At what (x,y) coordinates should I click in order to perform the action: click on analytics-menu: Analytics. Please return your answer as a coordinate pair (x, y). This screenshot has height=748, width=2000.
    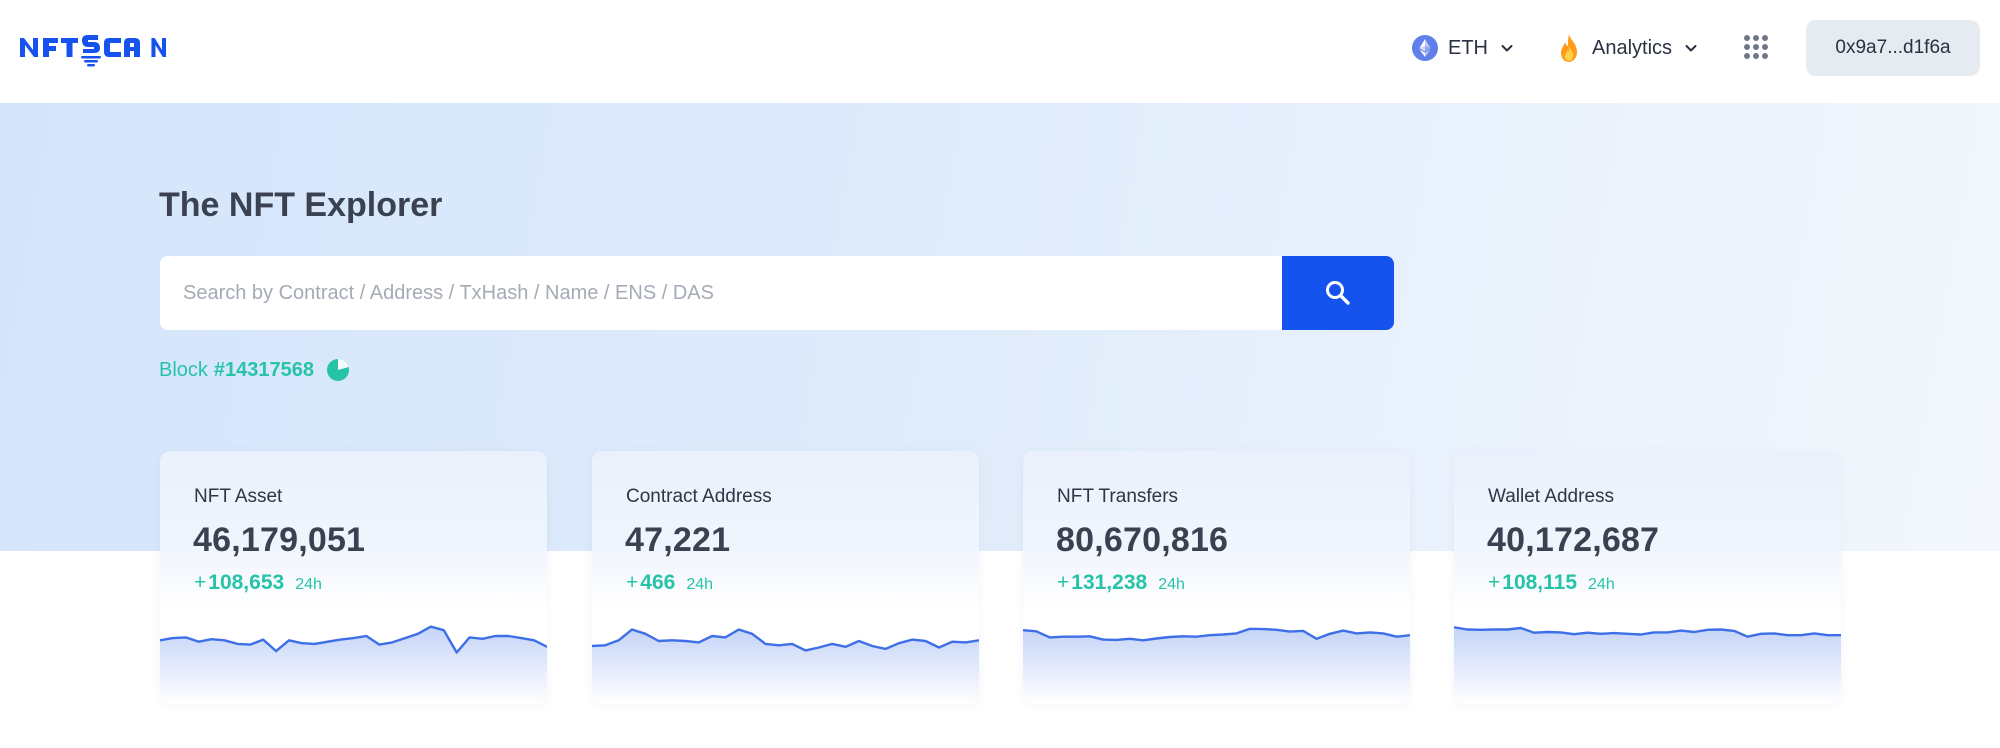
    Looking at the image, I should click on (1627, 48).